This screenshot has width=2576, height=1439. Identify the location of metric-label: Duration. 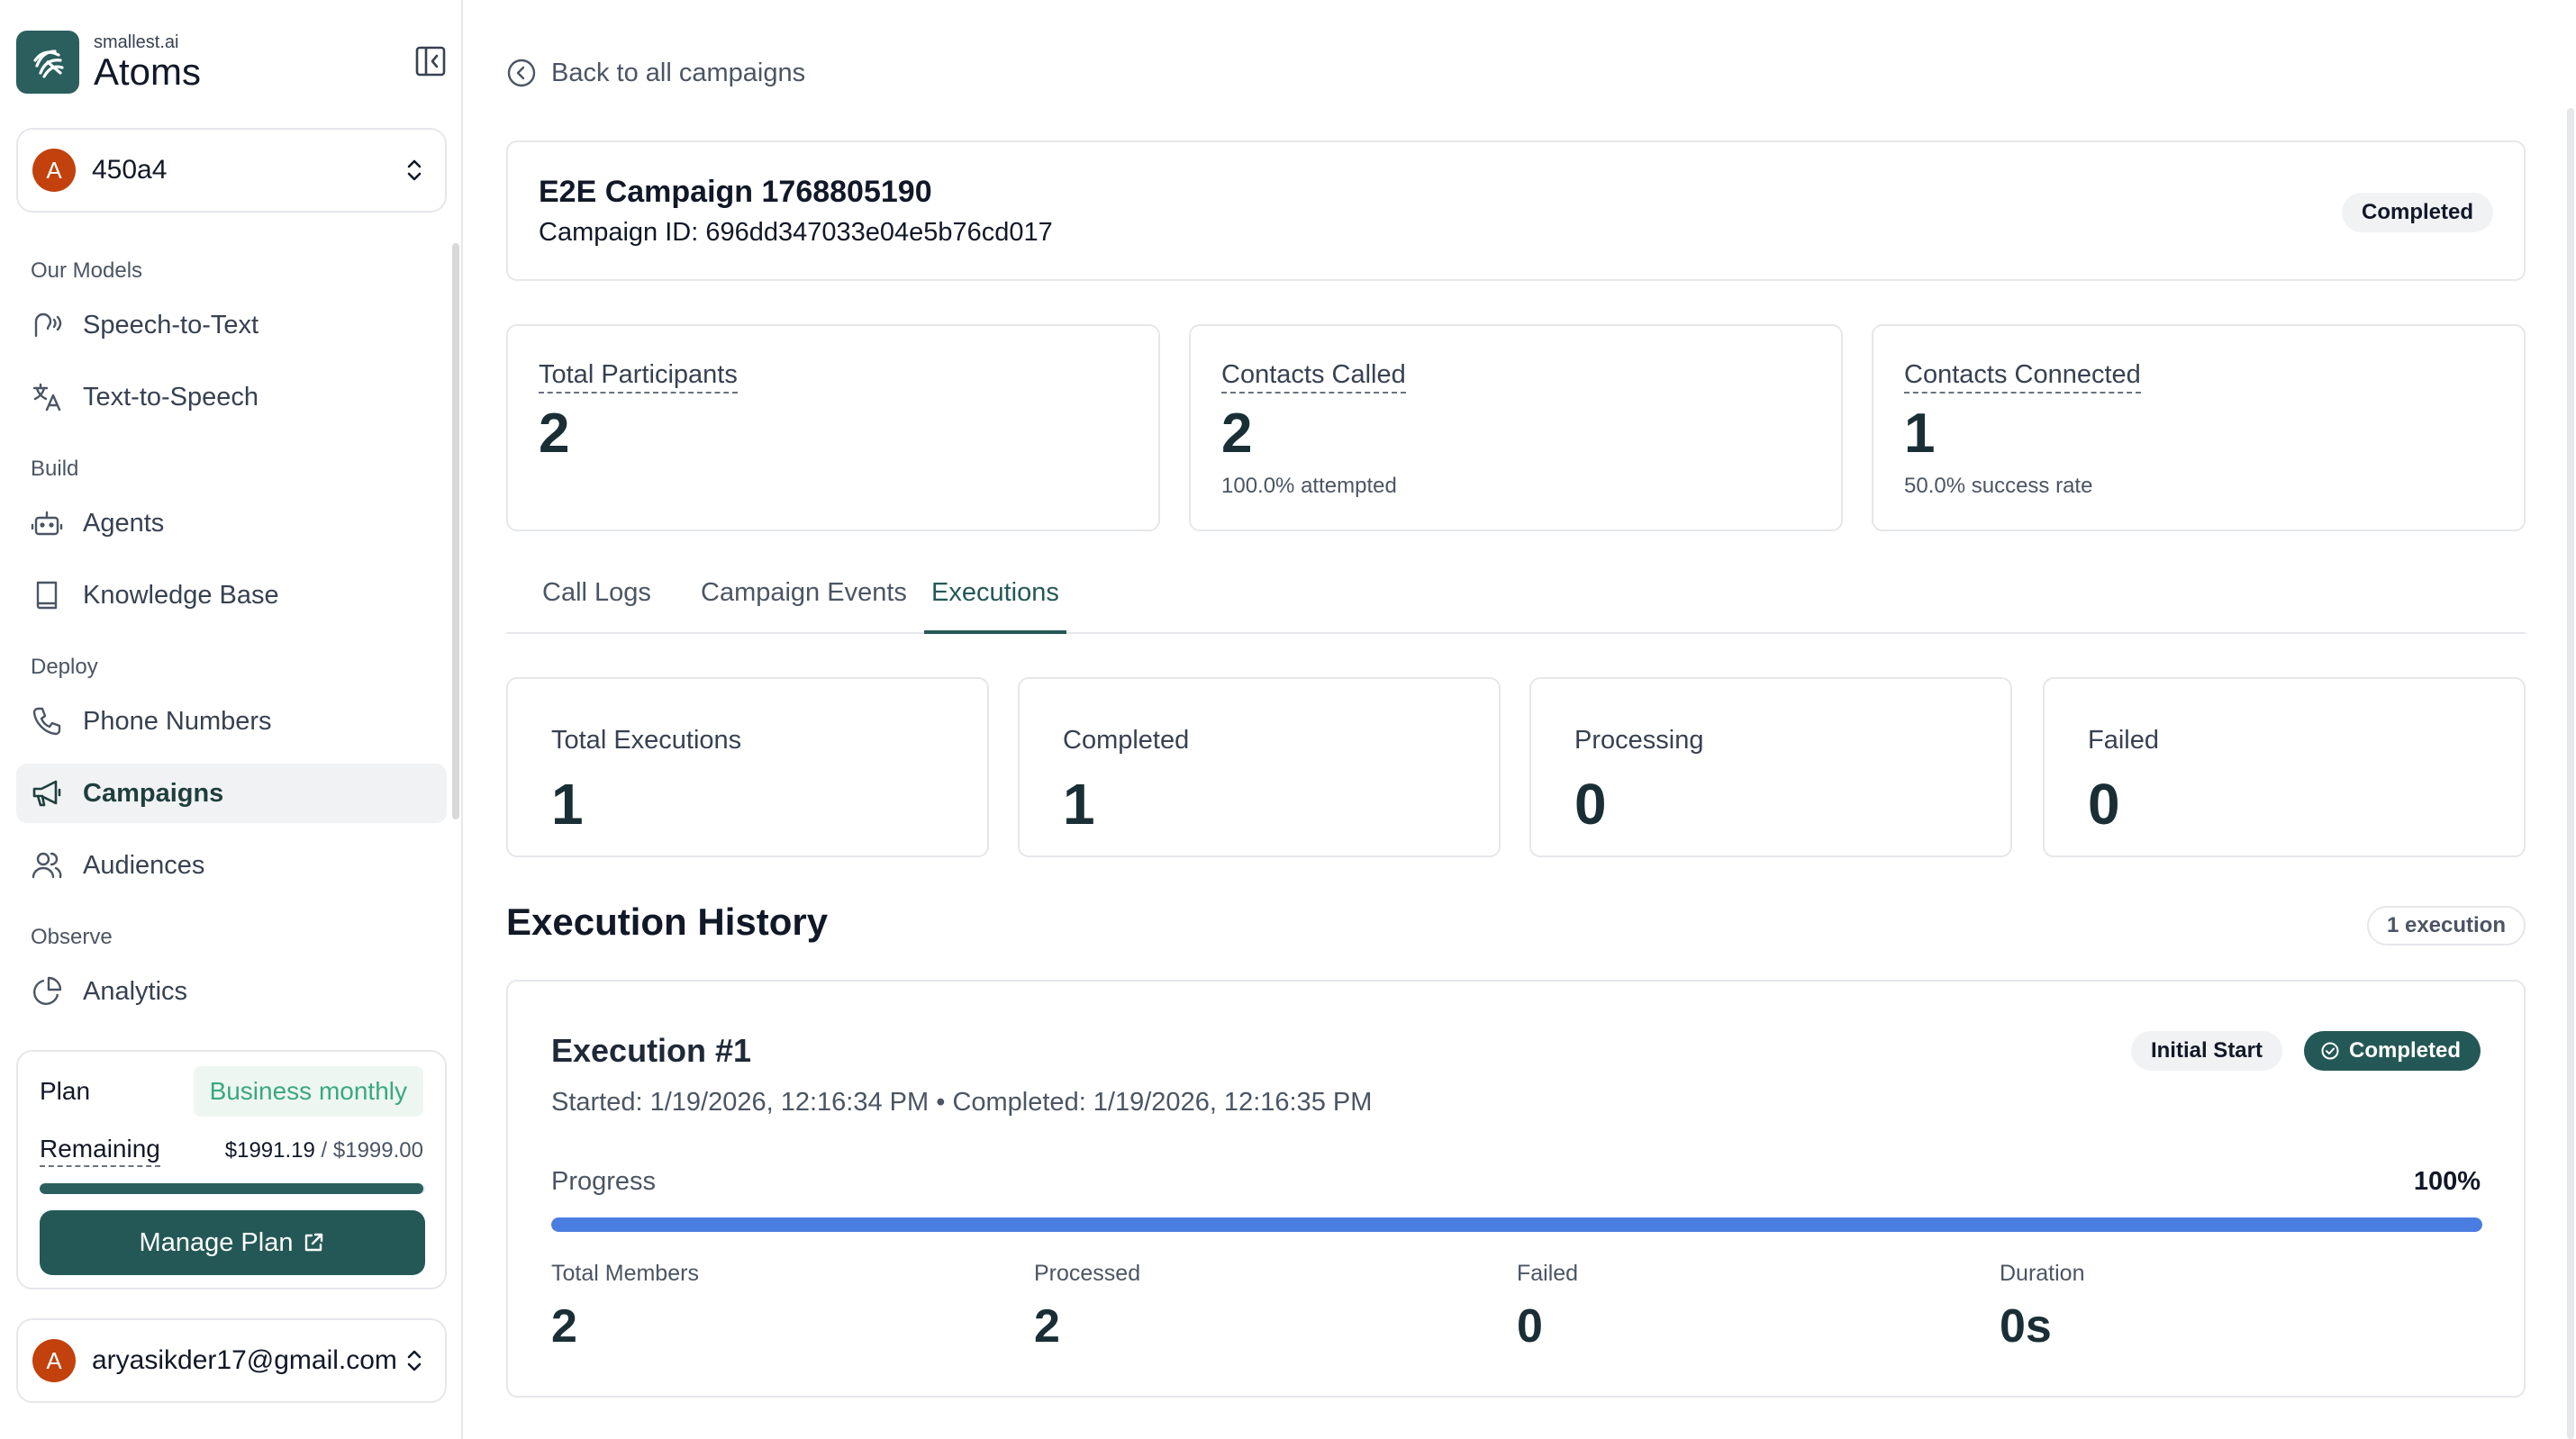
(2043, 1273).